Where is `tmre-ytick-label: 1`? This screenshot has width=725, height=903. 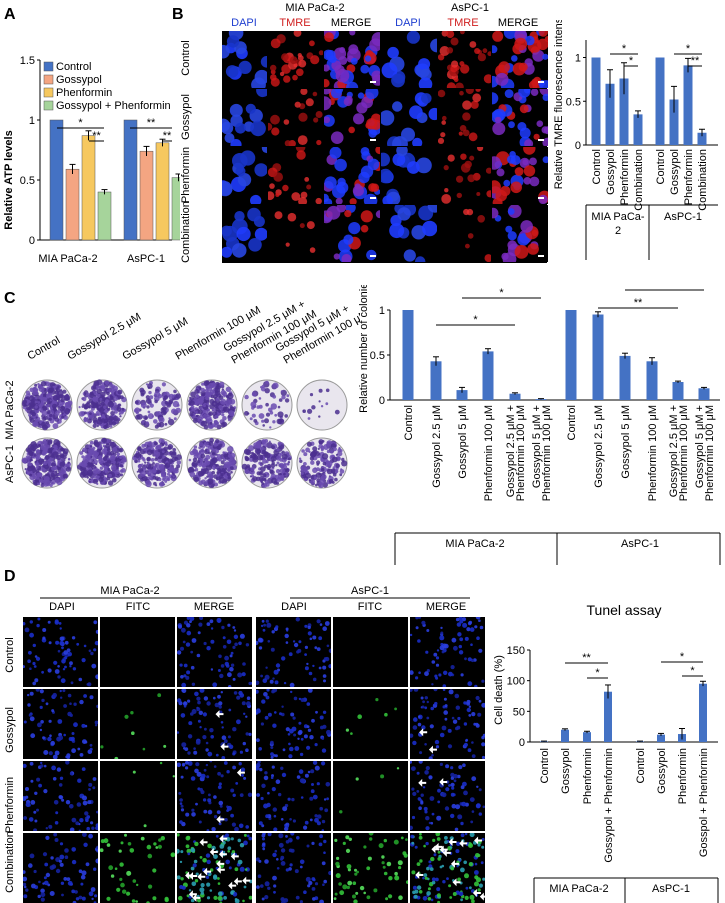 tmre-ytick-label: 1 is located at coordinates (578, 59).